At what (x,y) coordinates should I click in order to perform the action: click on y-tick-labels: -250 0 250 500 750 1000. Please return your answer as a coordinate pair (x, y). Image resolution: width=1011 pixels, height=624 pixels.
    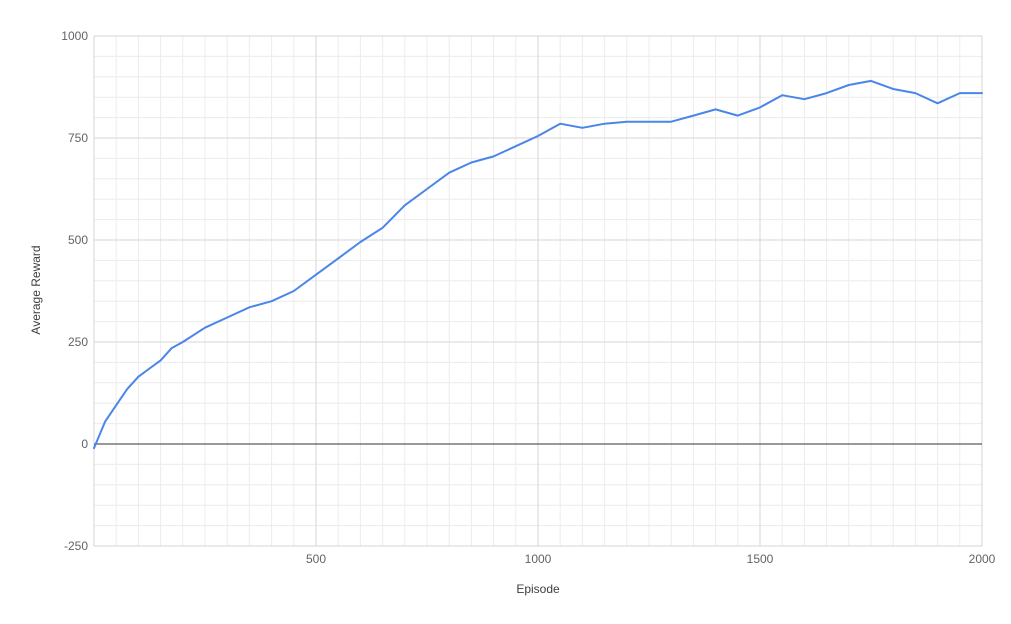
    Looking at the image, I should click on (74, 291).